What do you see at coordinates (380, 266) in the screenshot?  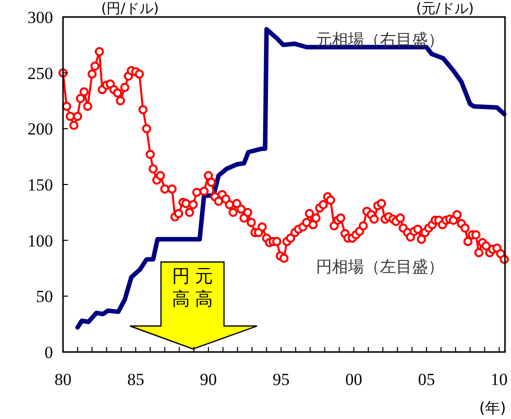 I see `series-label: 円相場（左目盛）` at bounding box center [380, 266].